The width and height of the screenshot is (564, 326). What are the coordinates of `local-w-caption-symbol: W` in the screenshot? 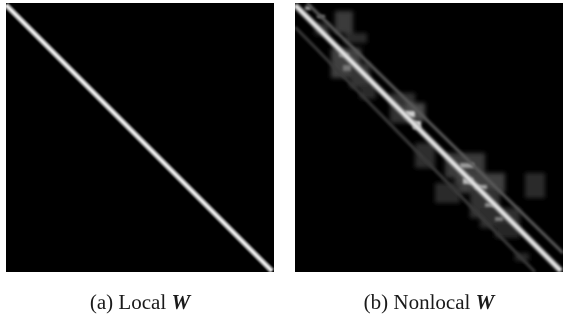 It's located at (181, 302).